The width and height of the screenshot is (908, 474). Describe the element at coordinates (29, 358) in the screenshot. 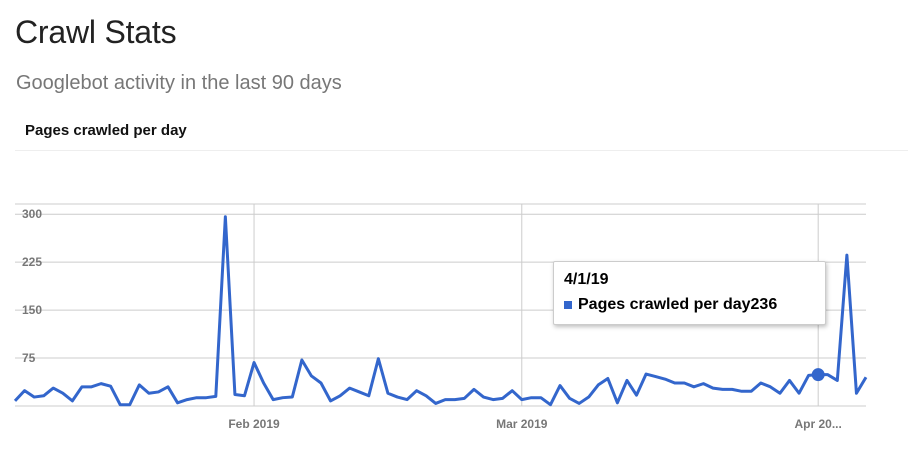

I see `y-tick-label: 75` at that location.